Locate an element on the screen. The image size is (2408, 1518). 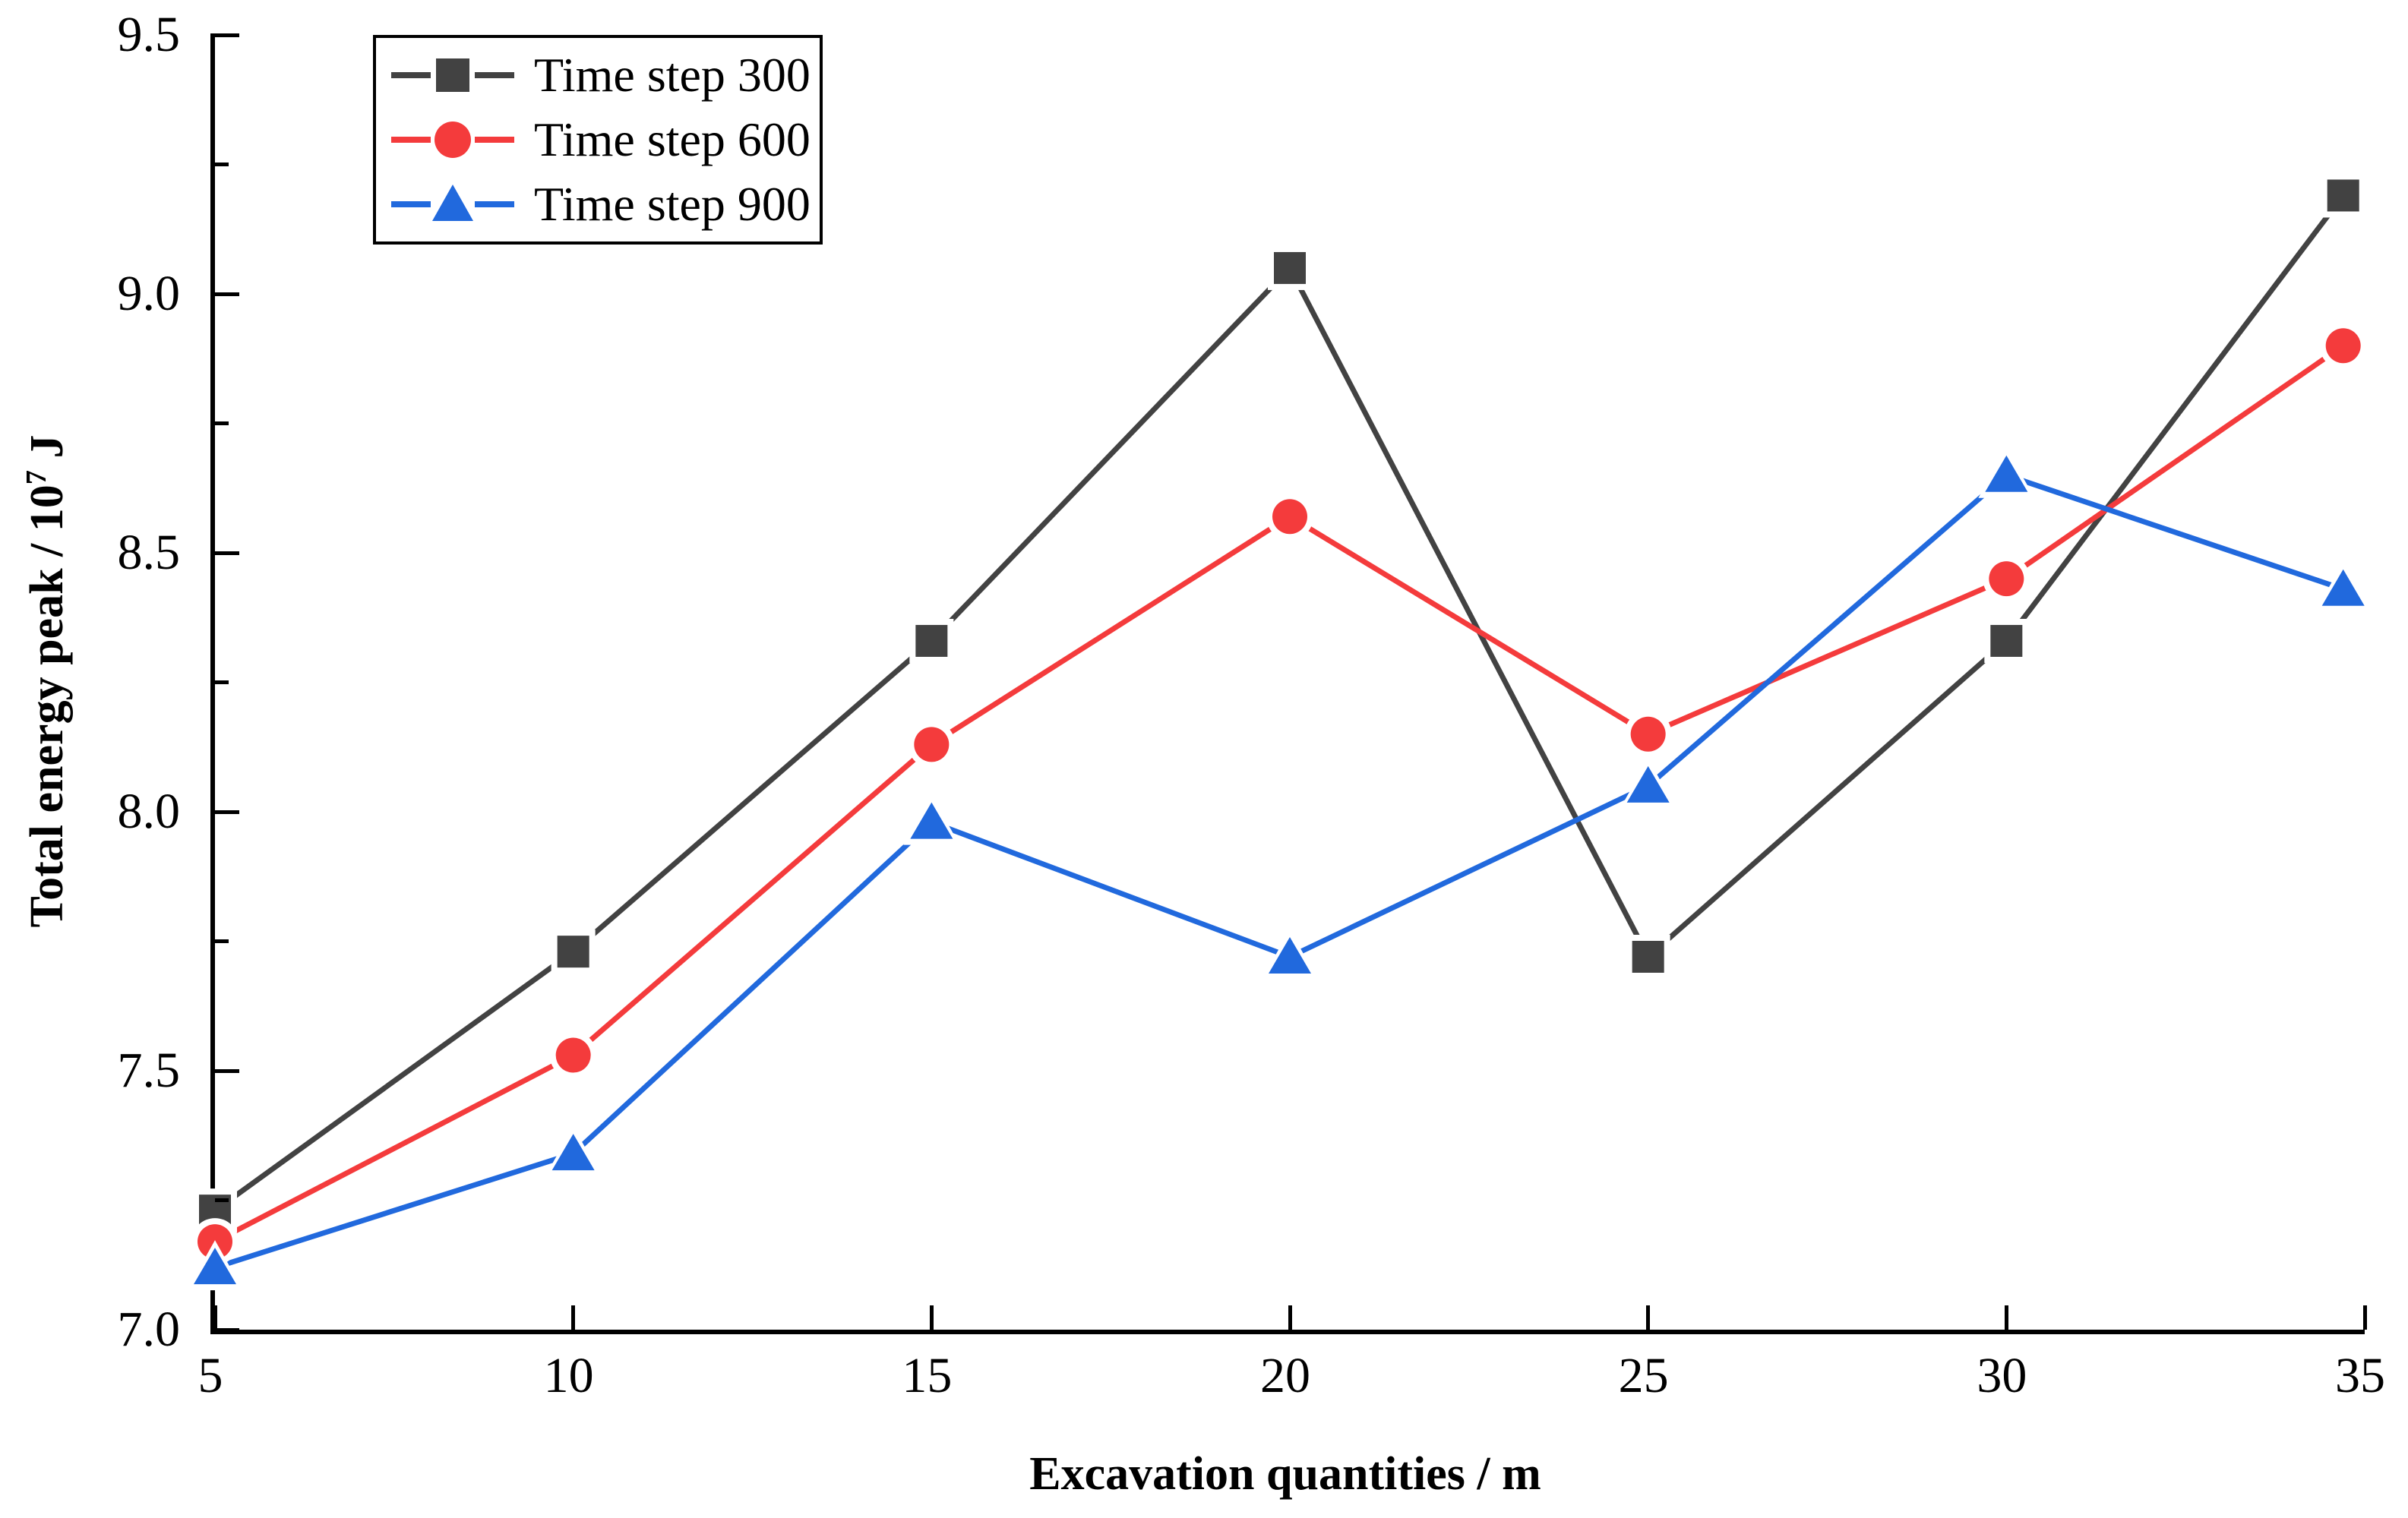
legend-item: Time step 300 is located at coordinates (604, 74).